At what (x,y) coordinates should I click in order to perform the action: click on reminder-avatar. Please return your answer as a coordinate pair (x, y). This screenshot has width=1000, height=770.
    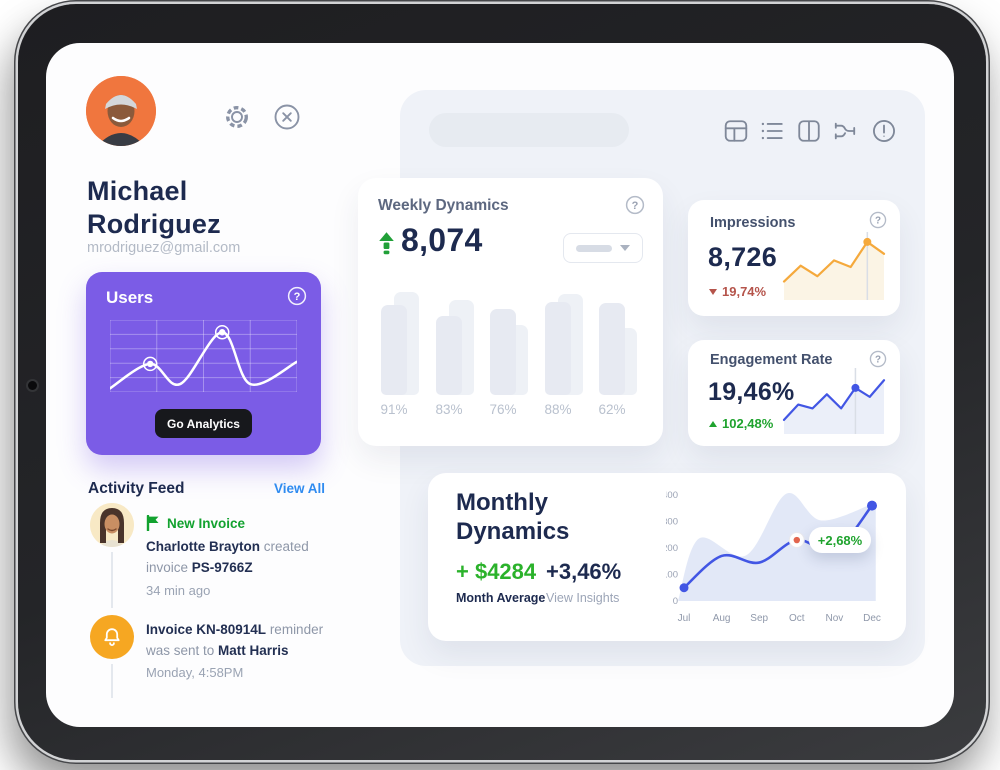
    Looking at the image, I should click on (112, 637).